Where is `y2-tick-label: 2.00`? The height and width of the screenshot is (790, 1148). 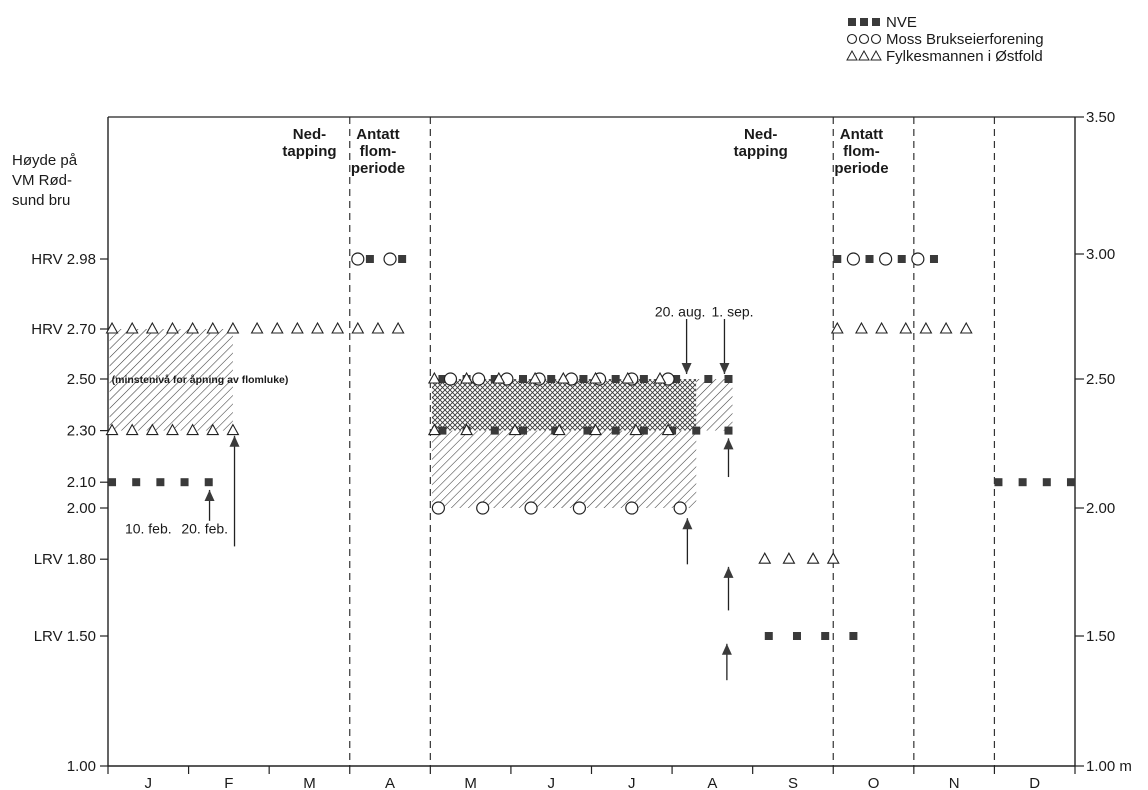
y2-tick-label: 2.00 is located at coordinates (1100, 508).